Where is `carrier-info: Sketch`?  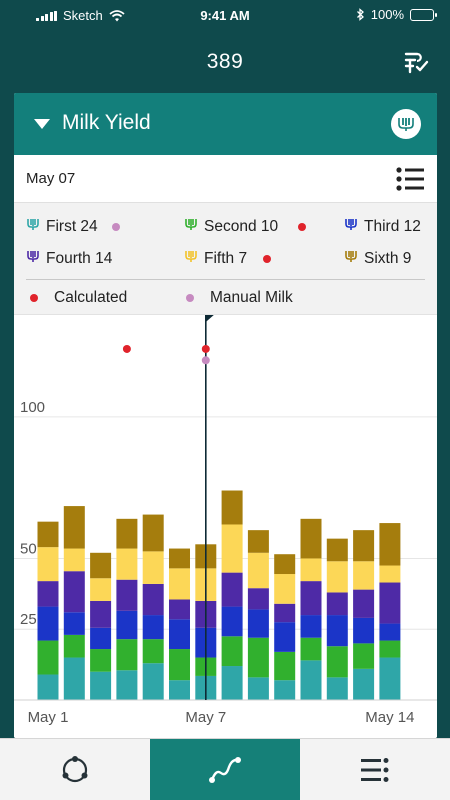
carrier-info: Sketch is located at coordinates (80, 15).